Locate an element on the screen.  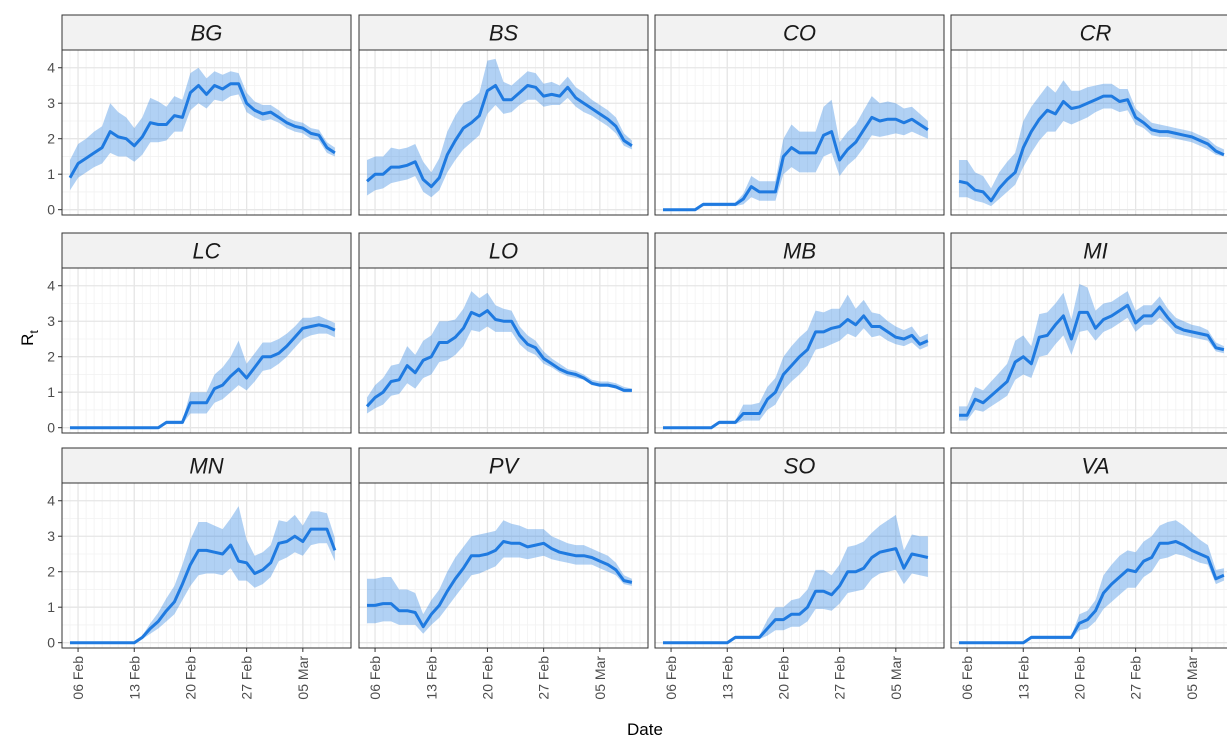
panel-co: CO is located at coordinates (799, 115).